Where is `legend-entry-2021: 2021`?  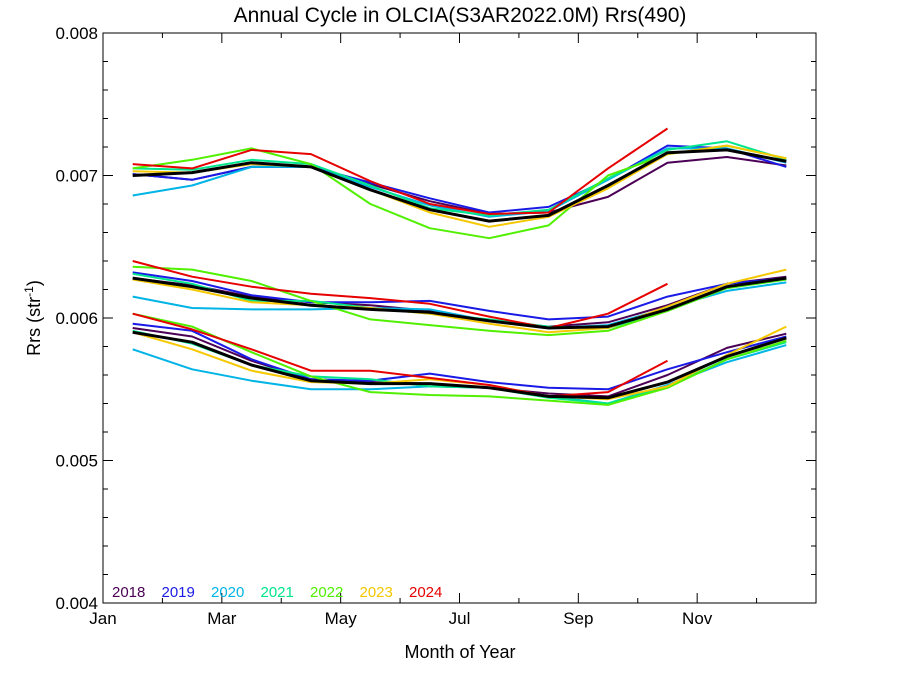 legend-entry-2021: 2021 is located at coordinates (277, 592).